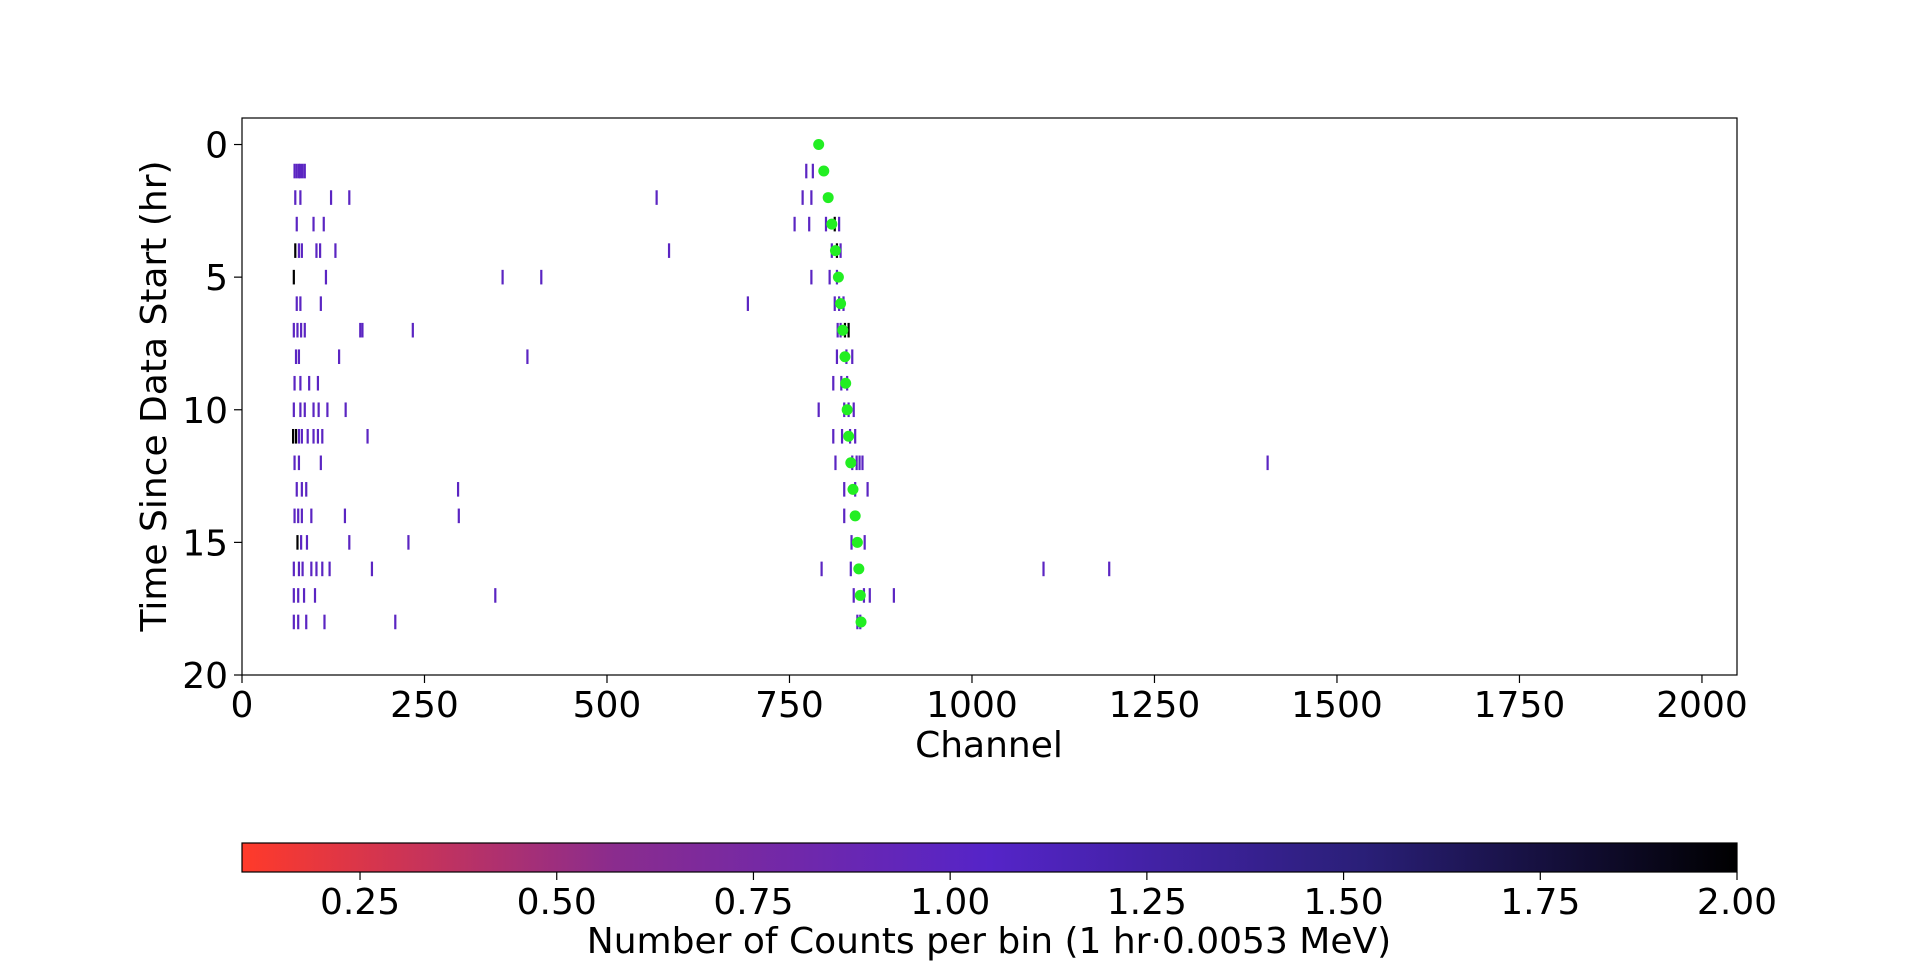 The width and height of the screenshot is (1920, 975). What do you see at coordinates (557, 902) in the screenshot?
I see `colorbar-tick-label: 0.50` at bounding box center [557, 902].